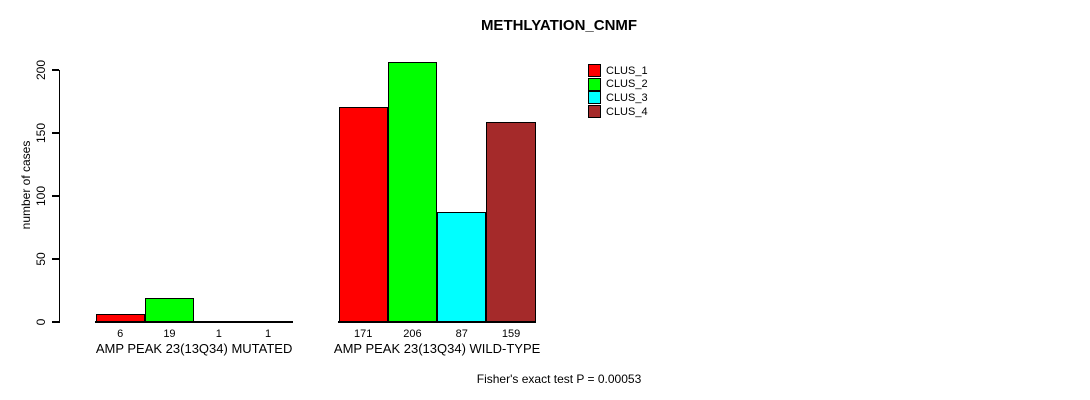 The height and width of the screenshot is (400, 1090). What do you see at coordinates (41, 133) in the screenshot?
I see `y-tick-label: 150` at bounding box center [41, 133].